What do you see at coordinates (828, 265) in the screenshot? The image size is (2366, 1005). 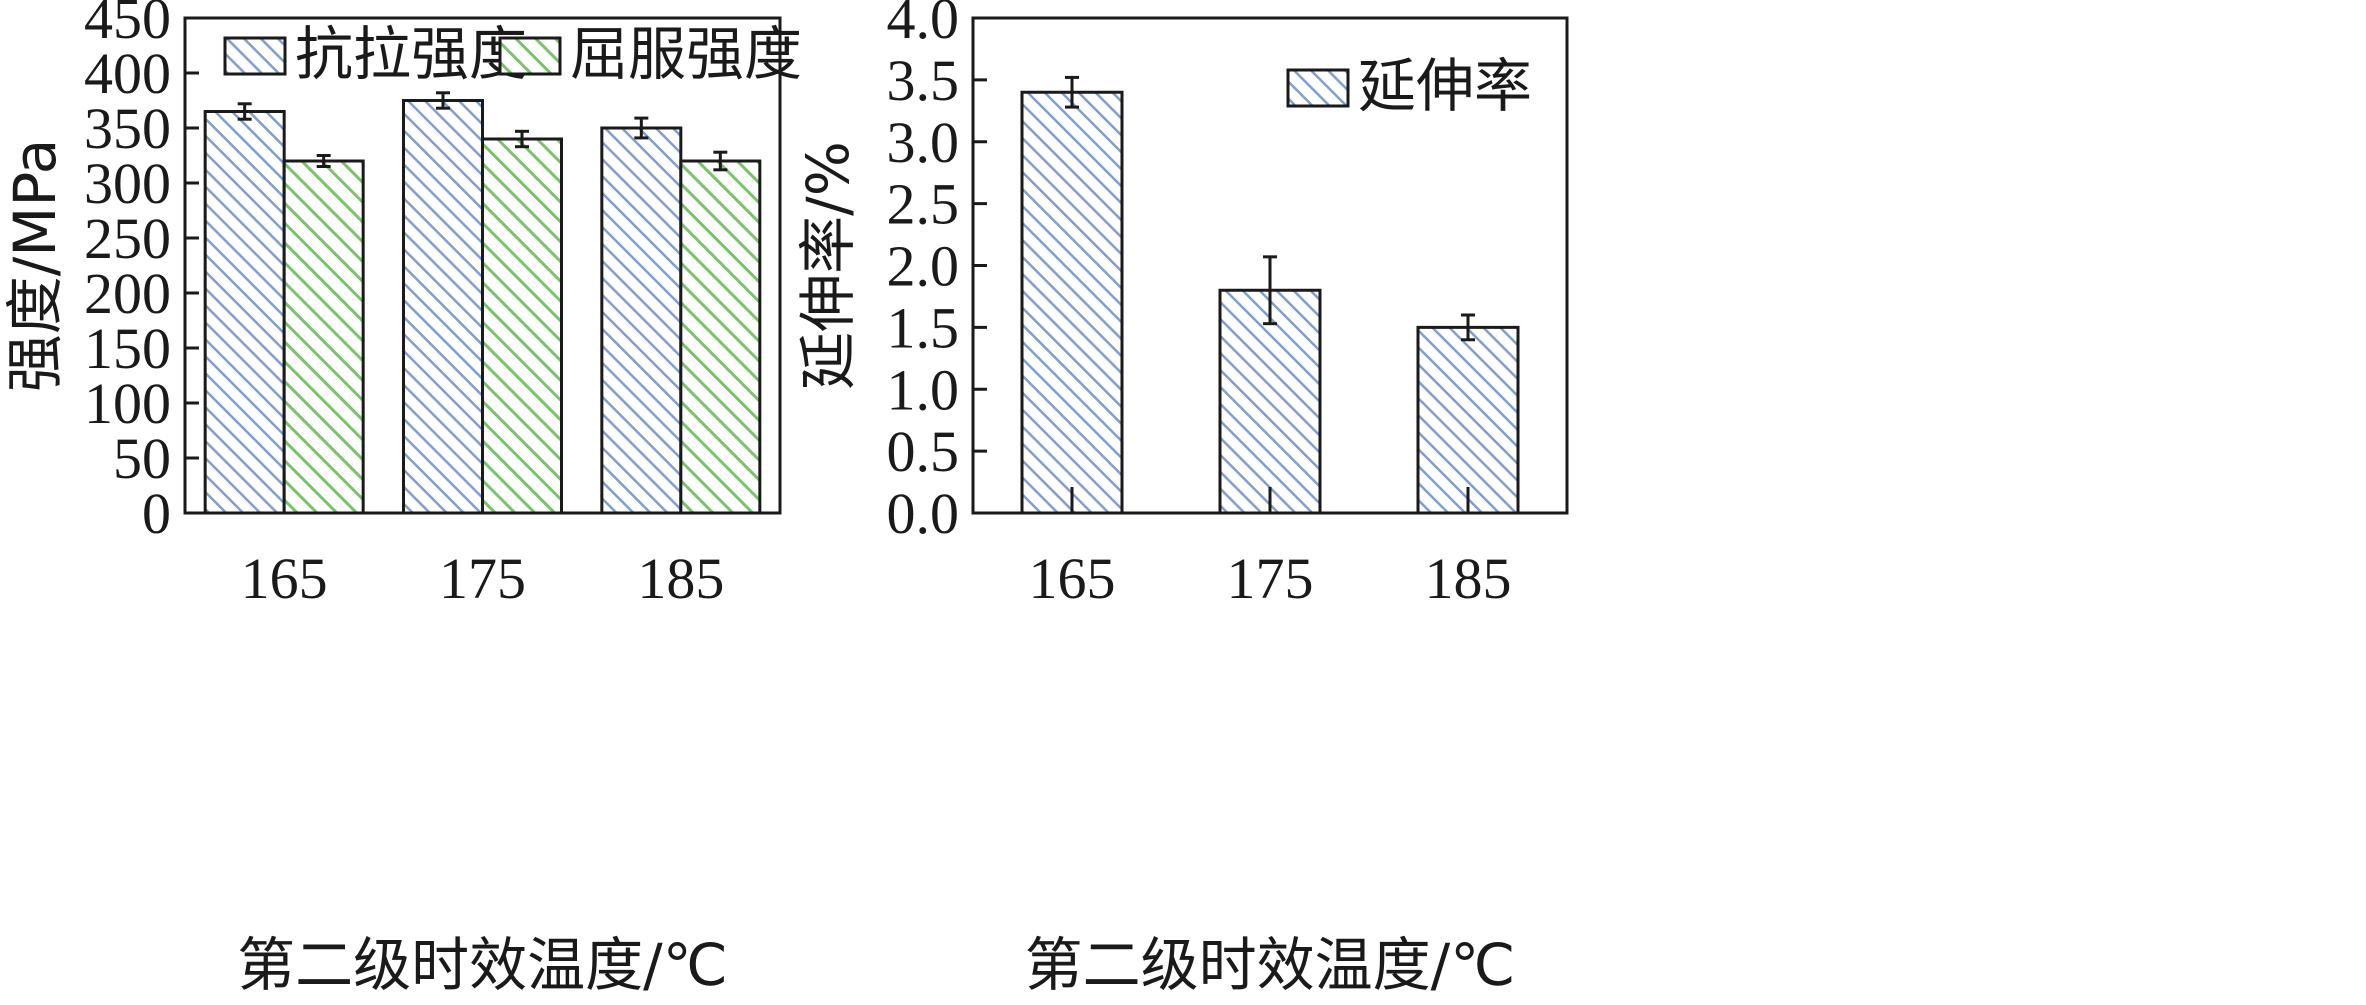 I see `elongation-y-axis-title: 延伸率/%` at bounding box center [828, 265].